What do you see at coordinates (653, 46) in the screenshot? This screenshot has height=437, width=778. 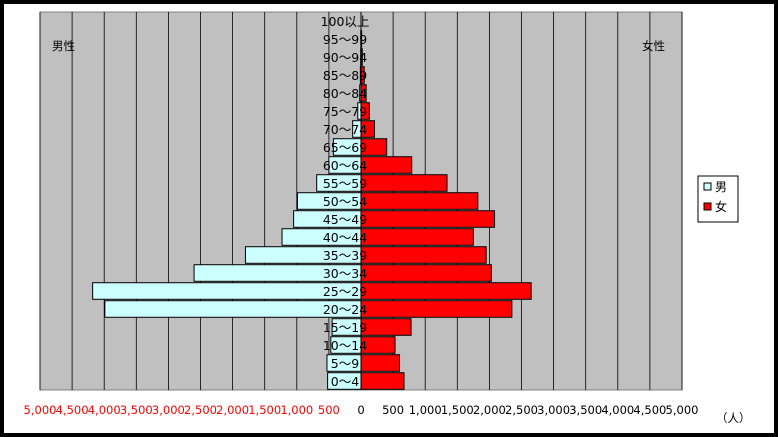 I see `right-side-label: 女性` at bounding box center [653, 46].